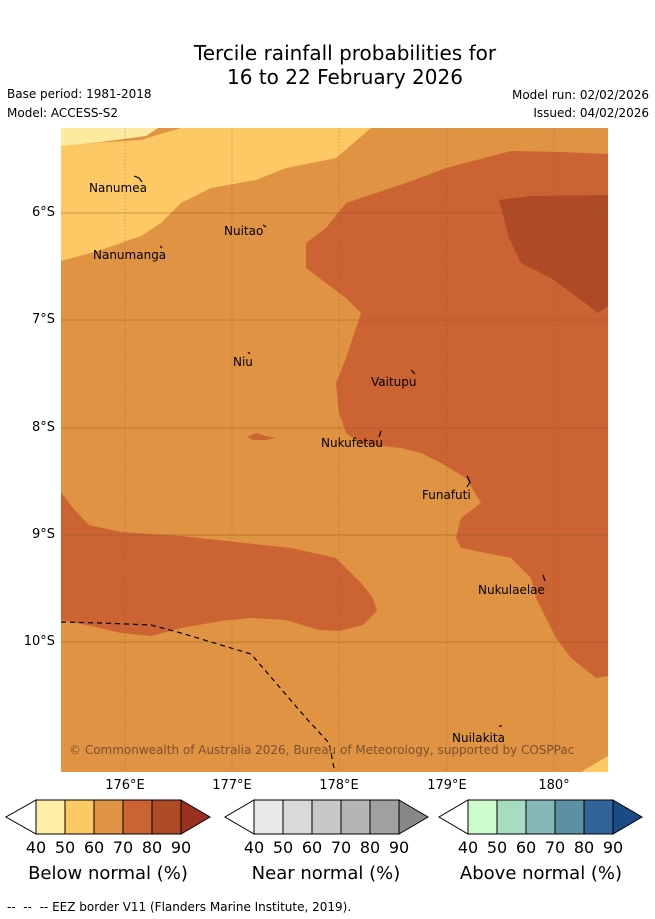 Image resolution: width=655 pixels, height=919 pixels. I want to click on place-label-nuilakita: Nuilakita, so click(478, 738).